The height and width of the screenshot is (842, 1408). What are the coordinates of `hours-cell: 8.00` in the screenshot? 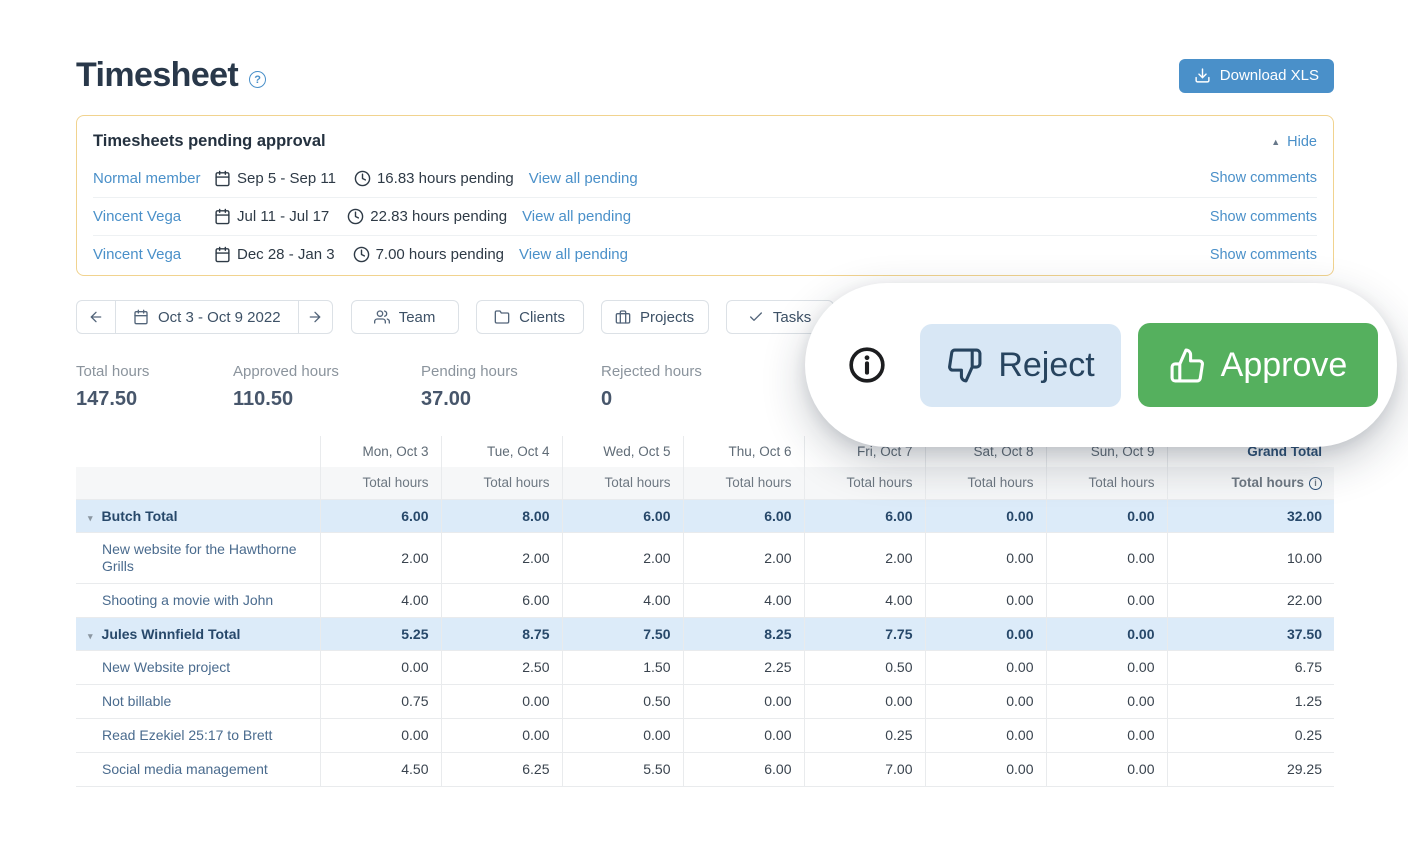 It's located at (501, 515).